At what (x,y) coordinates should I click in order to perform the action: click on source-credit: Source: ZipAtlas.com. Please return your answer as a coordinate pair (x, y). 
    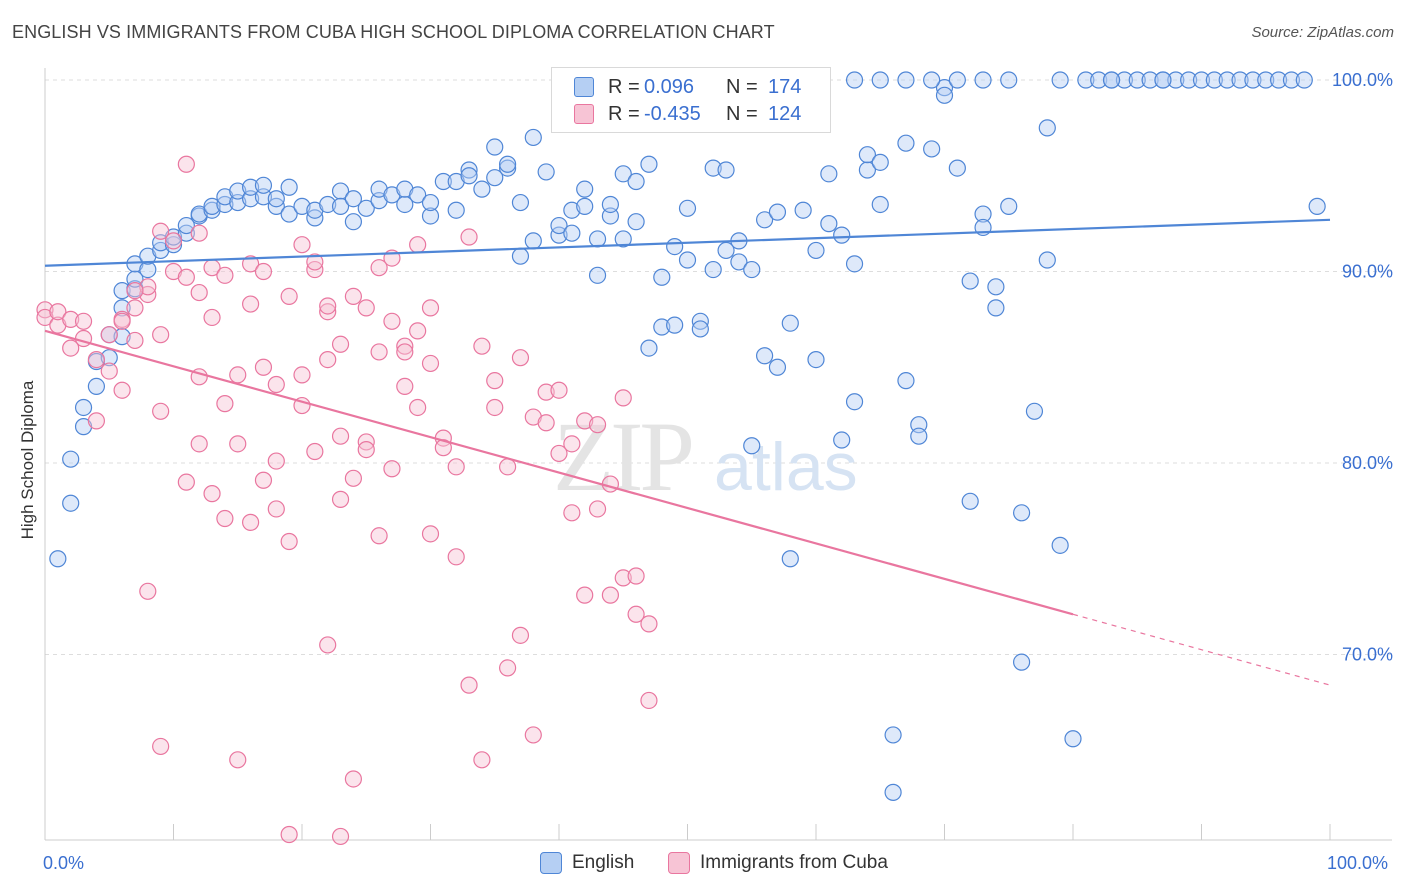
    Looking at the image, I should click on (1322, 32).